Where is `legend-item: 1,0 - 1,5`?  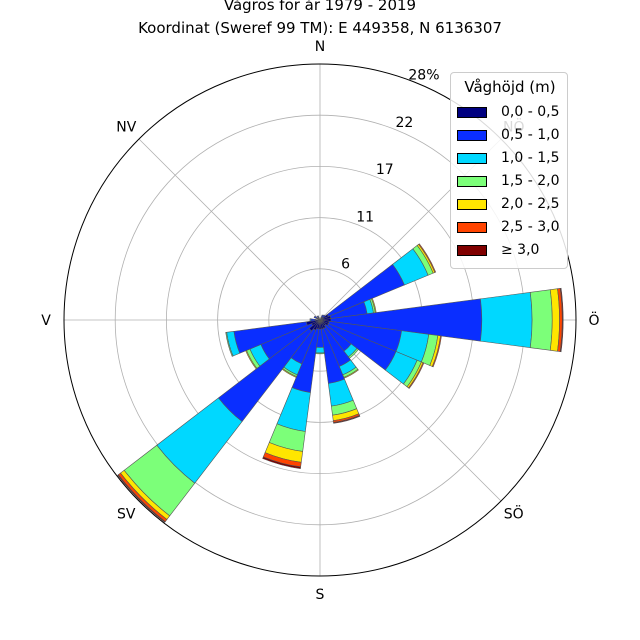 legend-item: 1,0 - 1,5 is located at coordinates (508, 158).